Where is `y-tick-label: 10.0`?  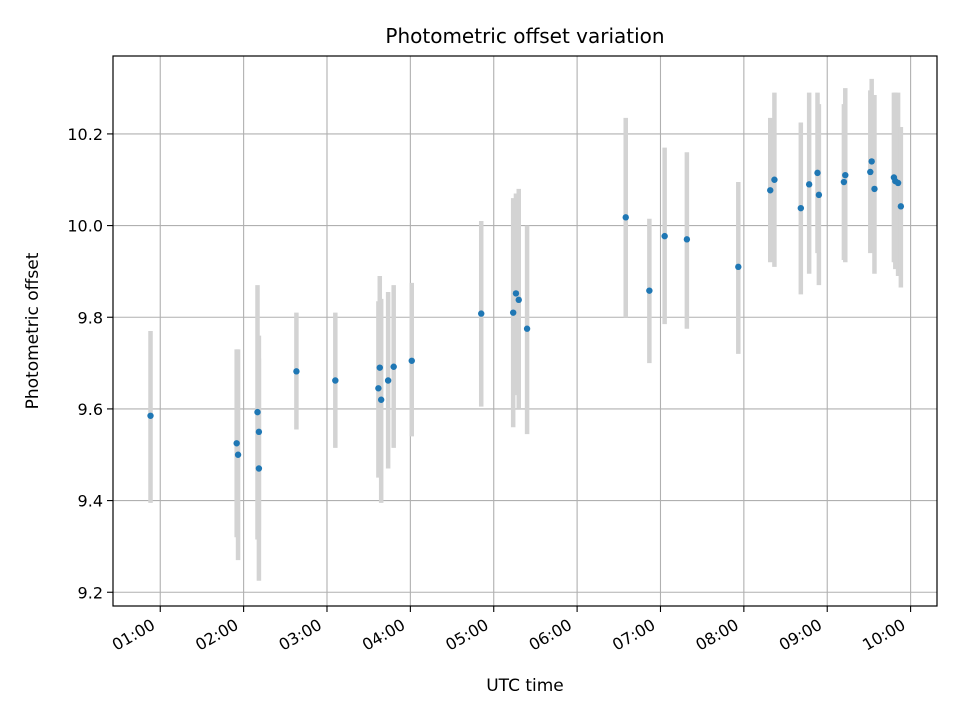
y-tick-label: 10.0 is located at coordinates (85, 226).